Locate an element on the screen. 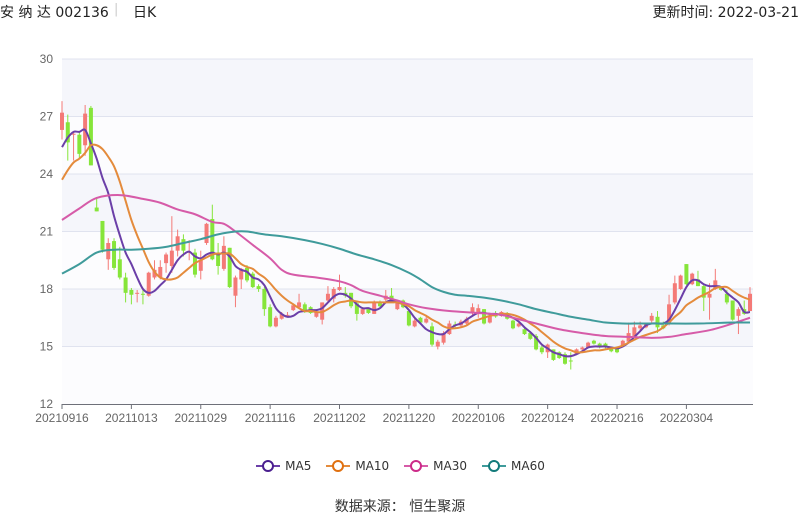 The height and width of the screenshot is (517, 800). x-tick-label: 20211202 is located at coordinates (339, 418).